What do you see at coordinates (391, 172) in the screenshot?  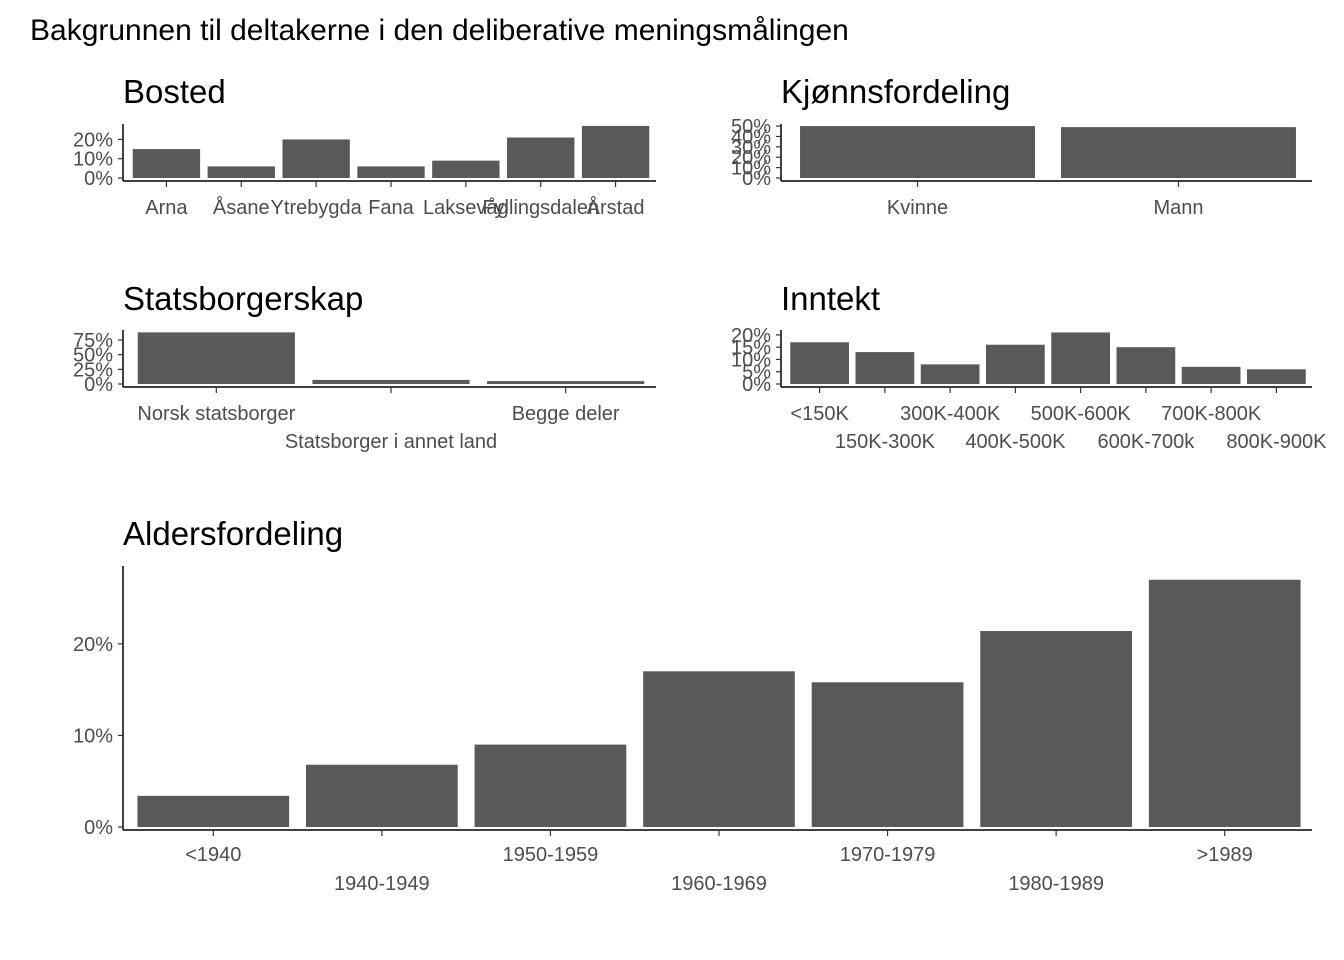 I see `bar-bosted-fana` at bounding box center [391, 172].